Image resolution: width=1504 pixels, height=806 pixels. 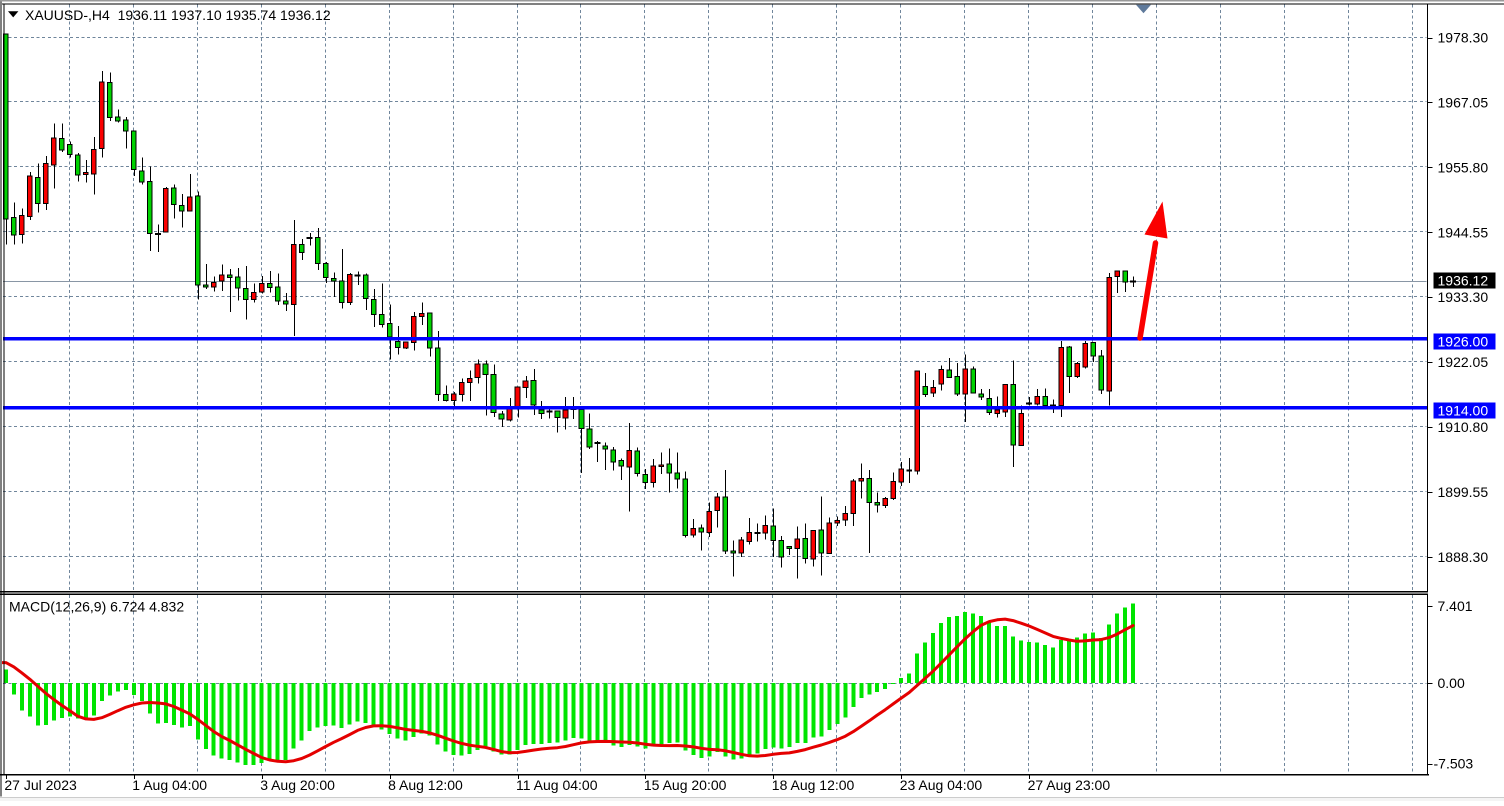 I want to click on svg-text: 27 Jul 2023, so click(x=40, y=785).